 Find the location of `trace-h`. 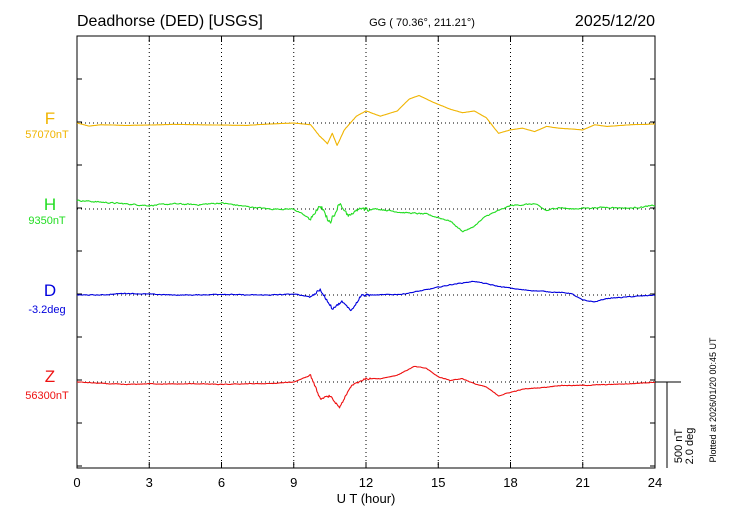

trace-h is located at coordinates (365, 216).